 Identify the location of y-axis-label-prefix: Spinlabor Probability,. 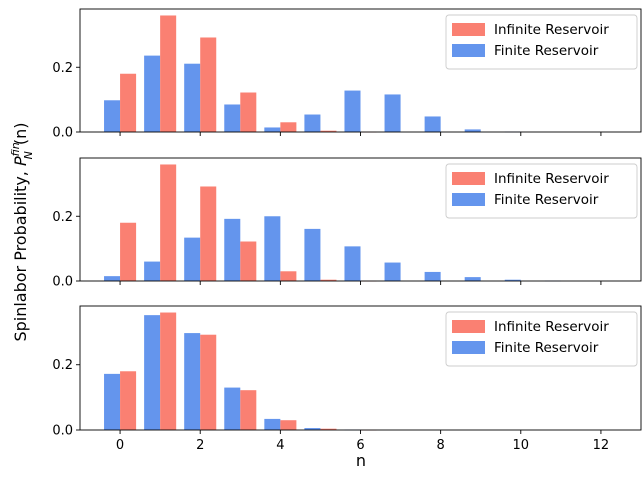
(20, 254).